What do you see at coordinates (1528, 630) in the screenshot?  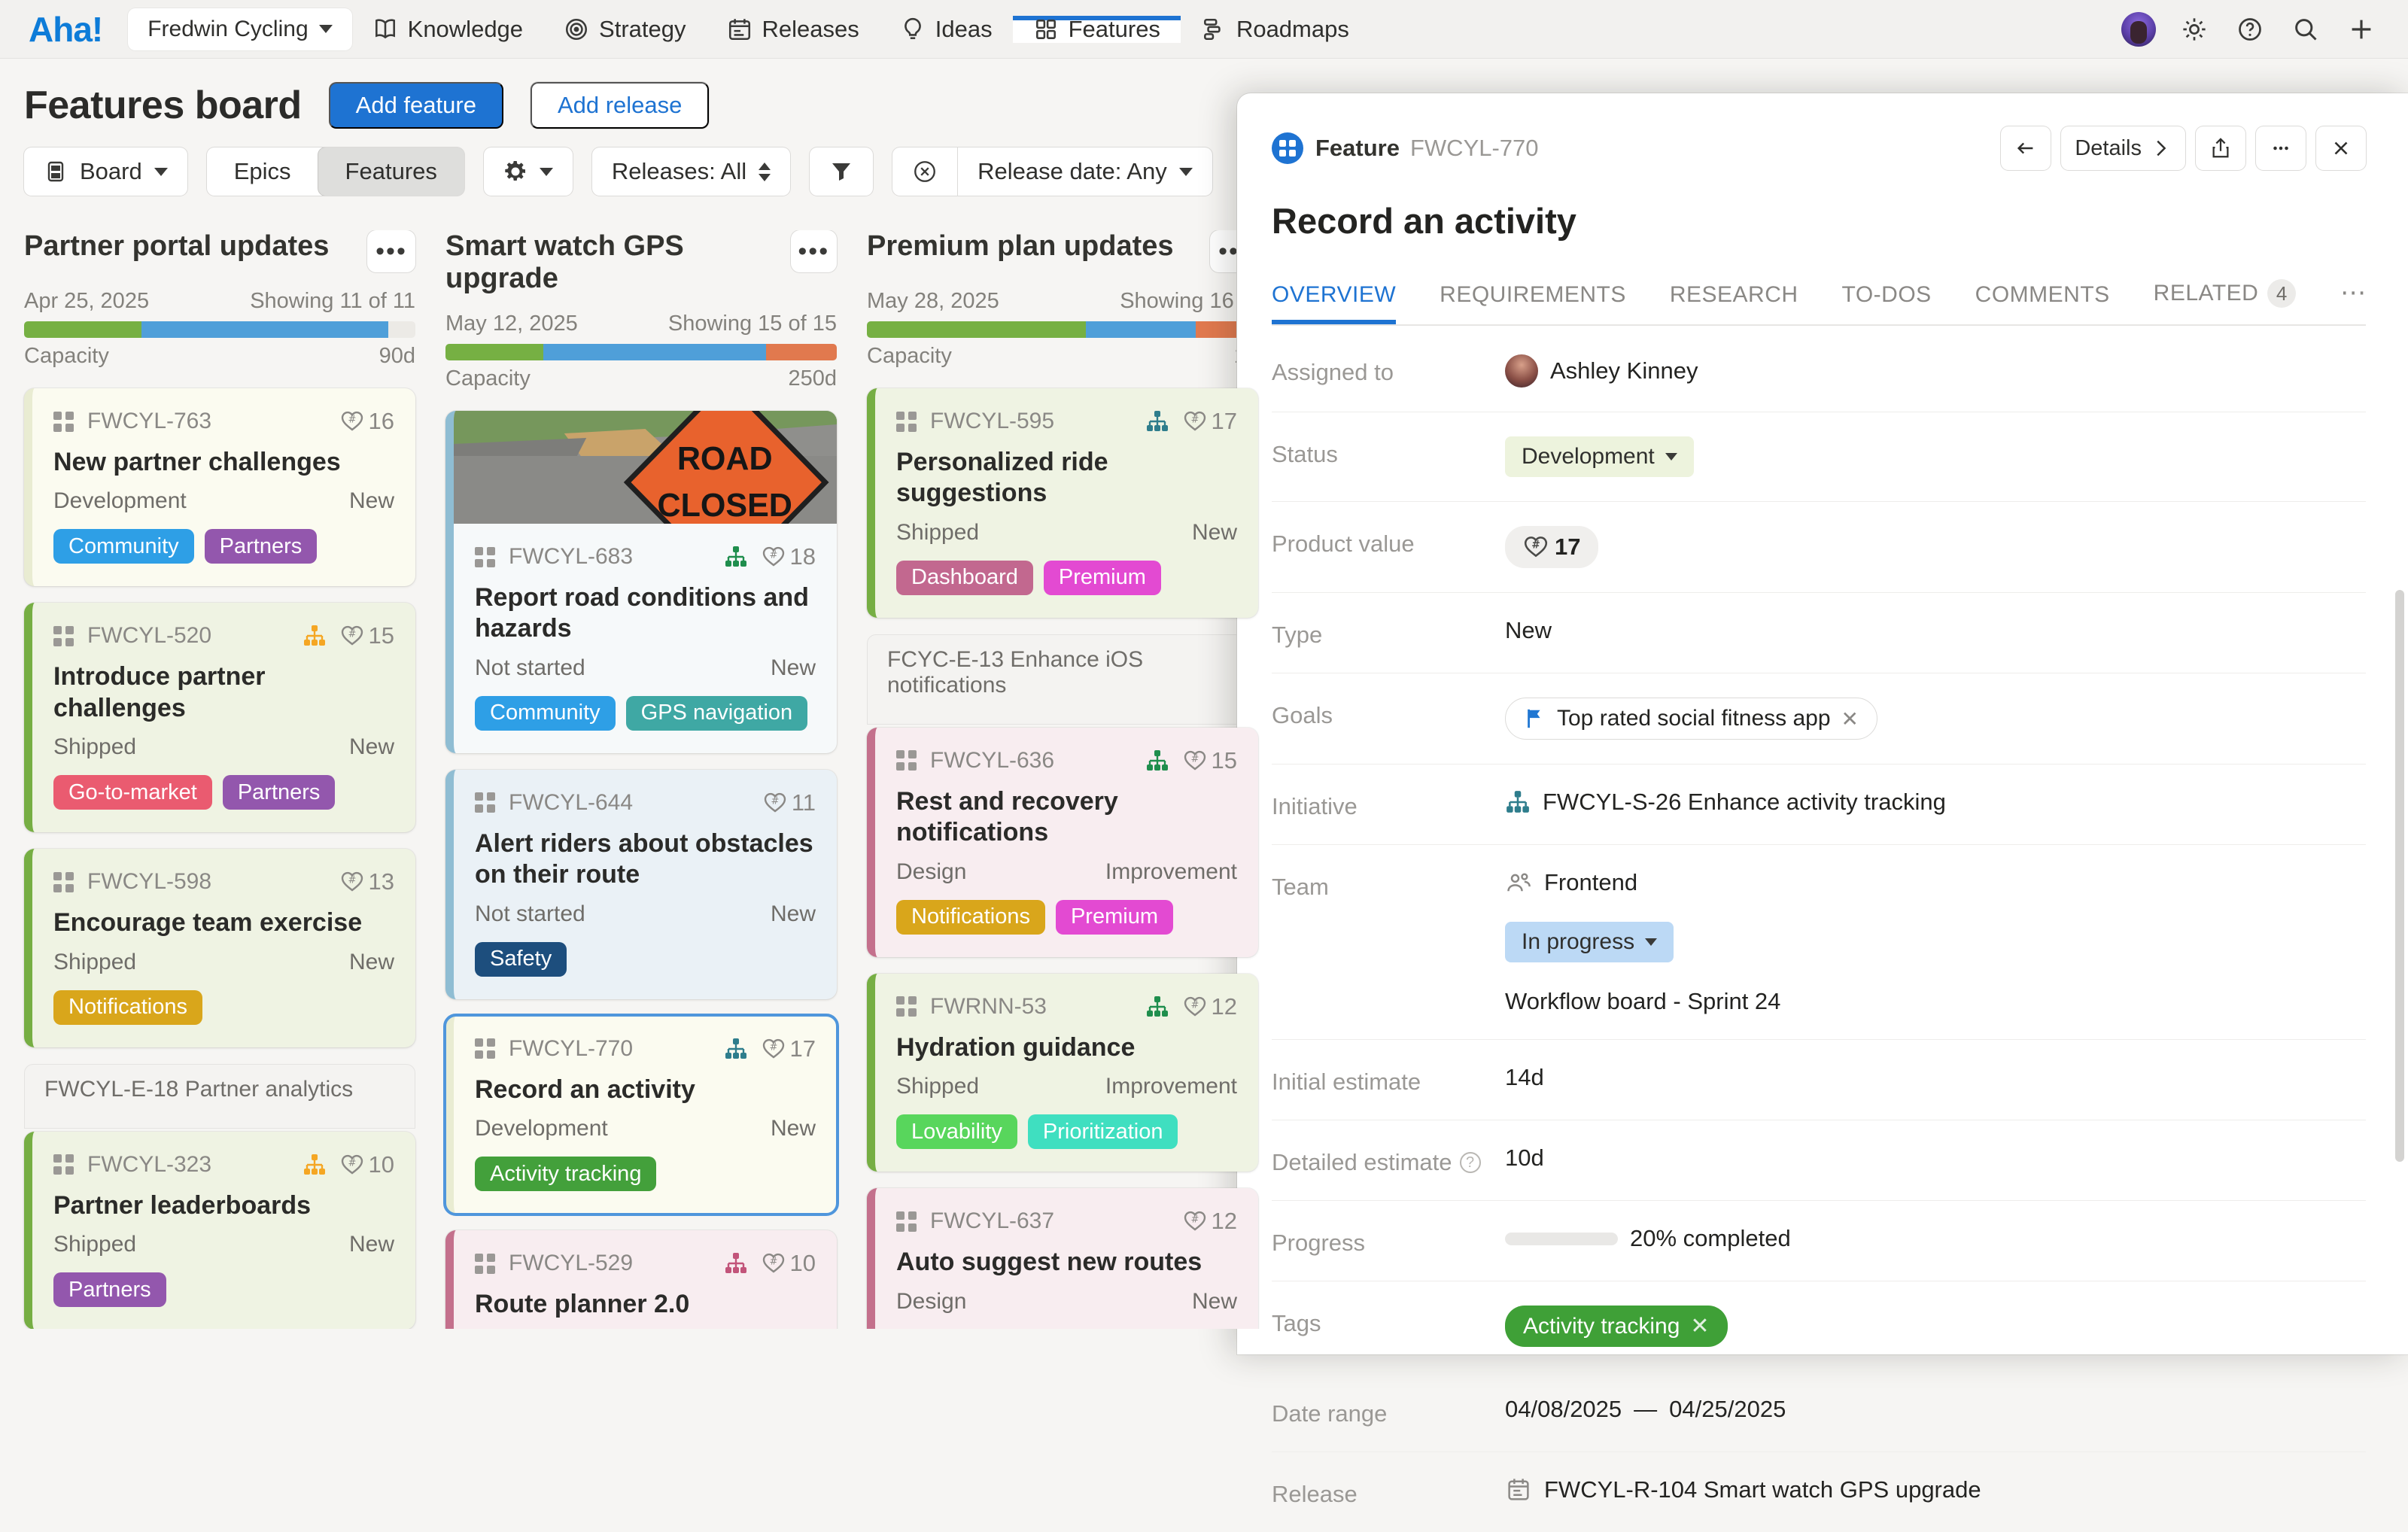 I see `field-text-value: New` at bounding box center [1528, 630].